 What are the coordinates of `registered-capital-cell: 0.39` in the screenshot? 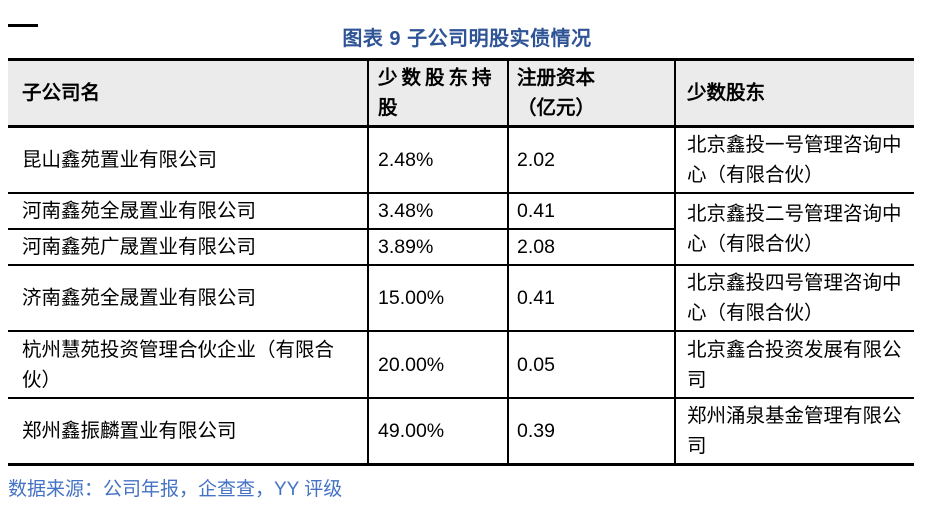 It's located at (591, 431).